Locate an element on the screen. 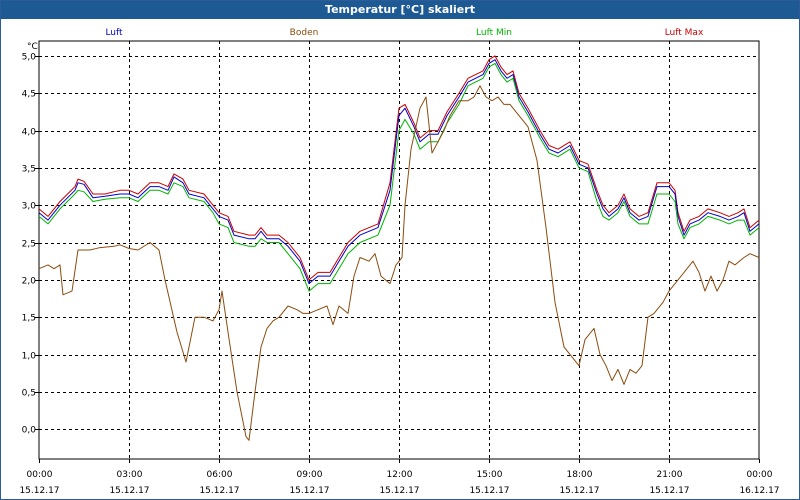 Image resolution: width=800 pixels, height=500 pixels. x-tick-time-label: 21:00 is located at coordinates (670, 475).